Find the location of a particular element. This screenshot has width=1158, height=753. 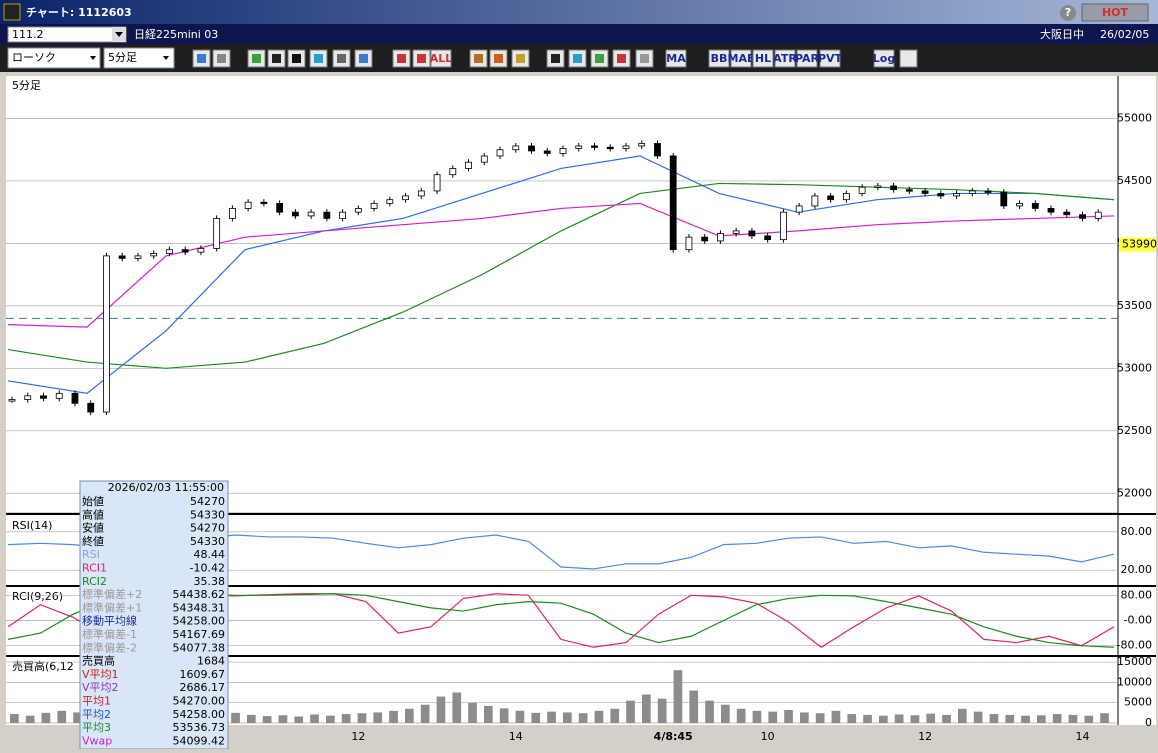

dropdown-arrow is located at coordinates (119, 34).